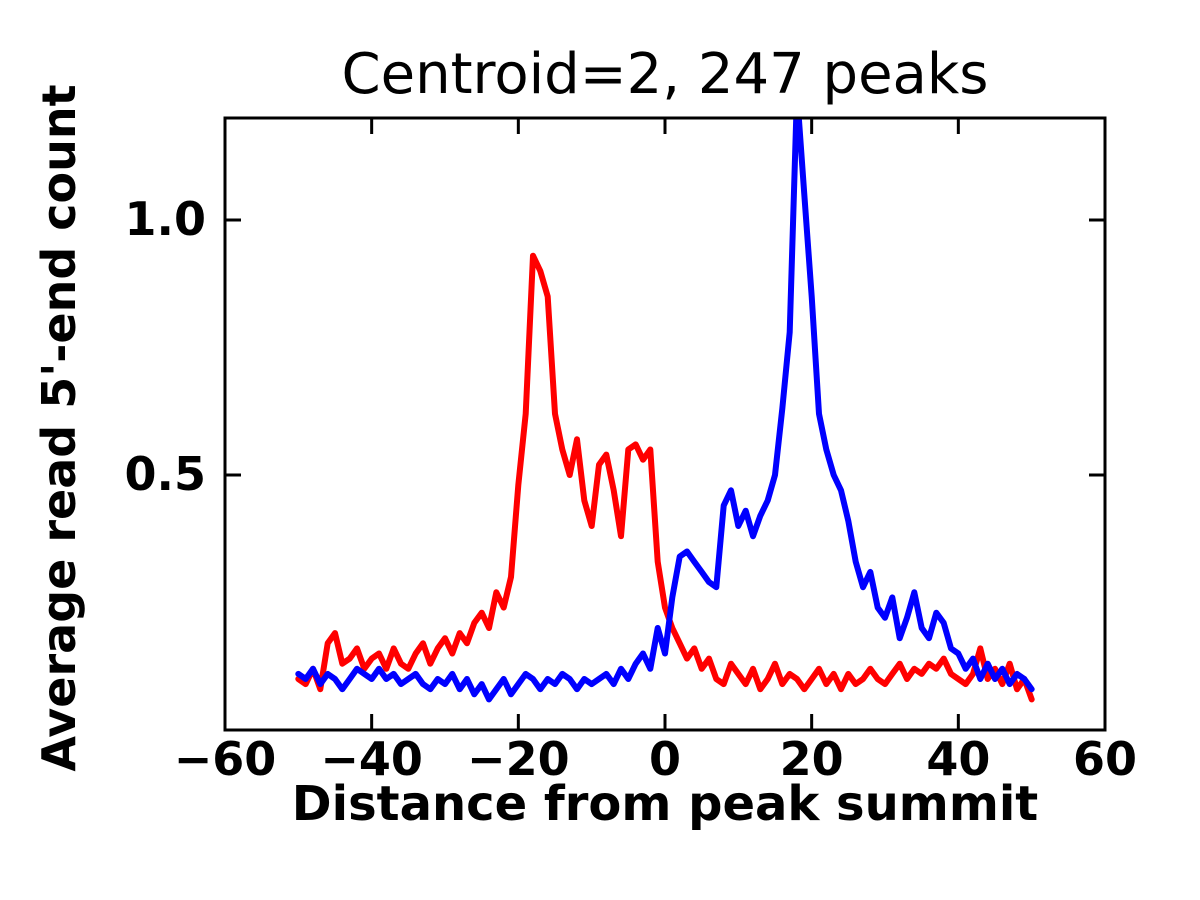 This screenshot has width=1200, height=900. I want to click on x-tick-label: 0, so click(665, 759).